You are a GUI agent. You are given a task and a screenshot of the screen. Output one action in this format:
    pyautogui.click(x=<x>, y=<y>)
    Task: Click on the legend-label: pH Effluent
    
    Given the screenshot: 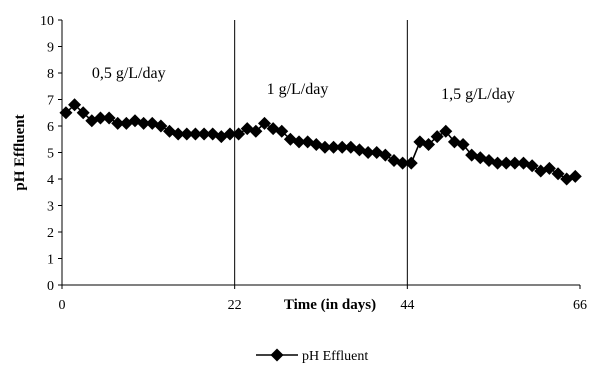 What is the action you would take?
    pyautogui.click(x=335, y=356)
    